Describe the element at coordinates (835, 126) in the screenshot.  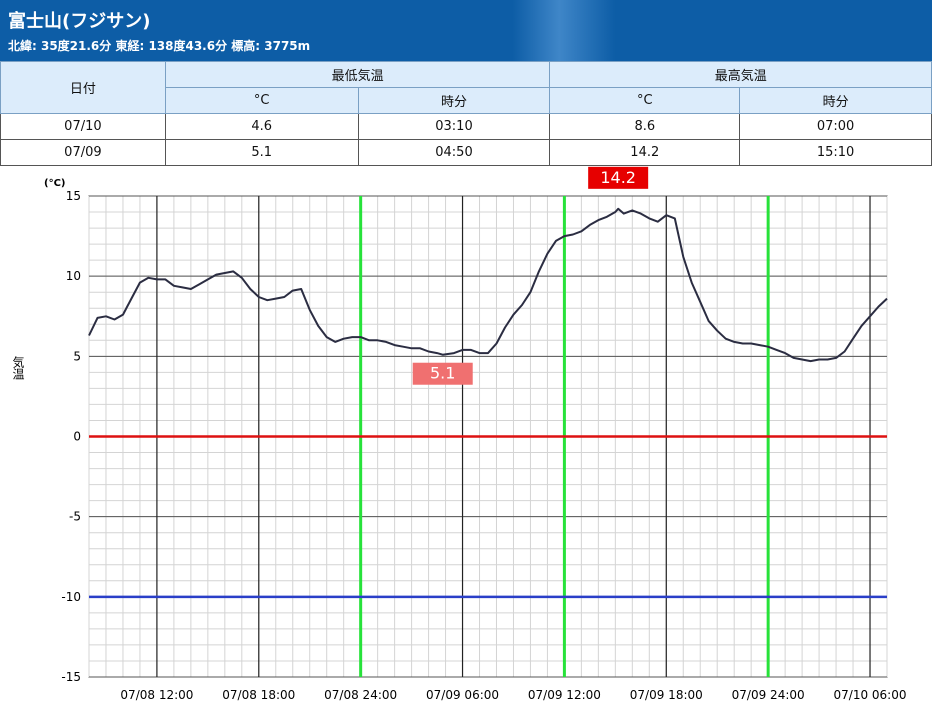
I see `row-max-time: 07:00` at that location.